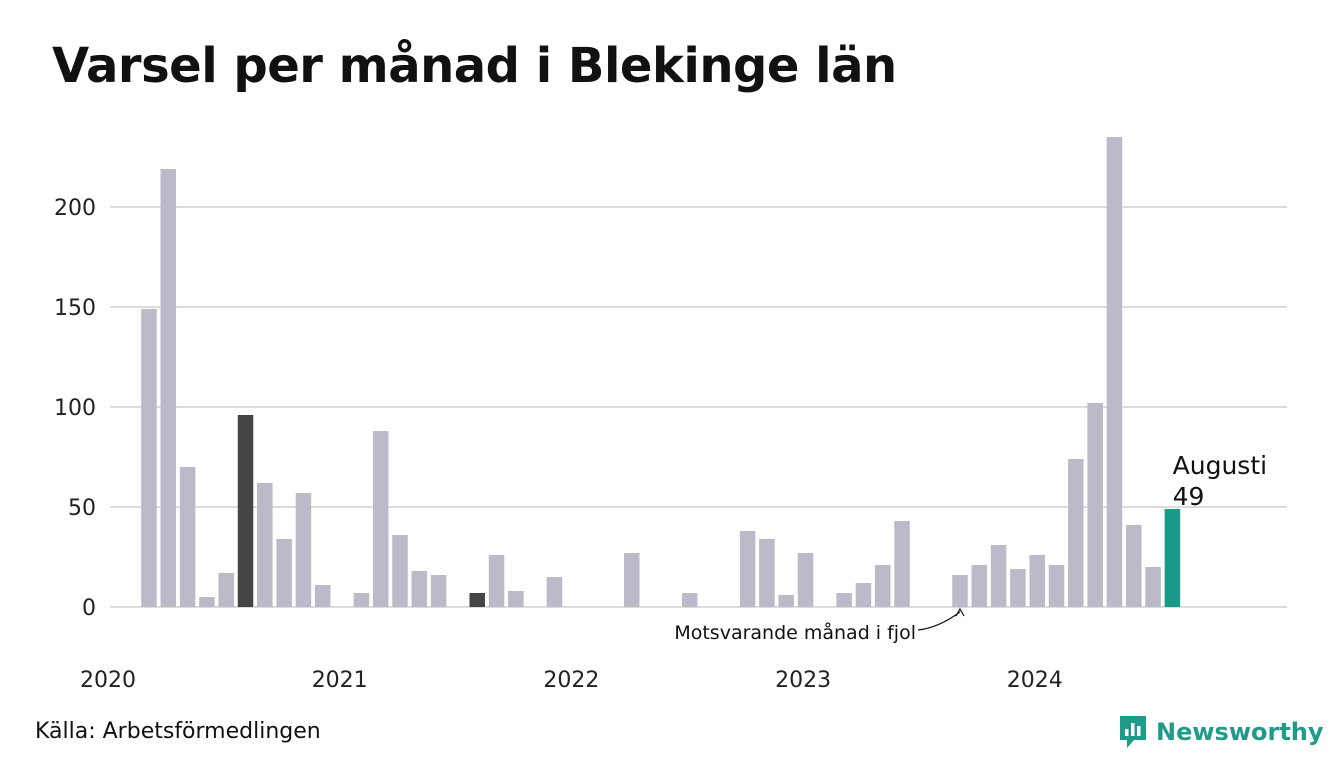 The height and width of the screenshot is (780, 1340). I want to click on brand: Newsworthy, so click(1221, 732).